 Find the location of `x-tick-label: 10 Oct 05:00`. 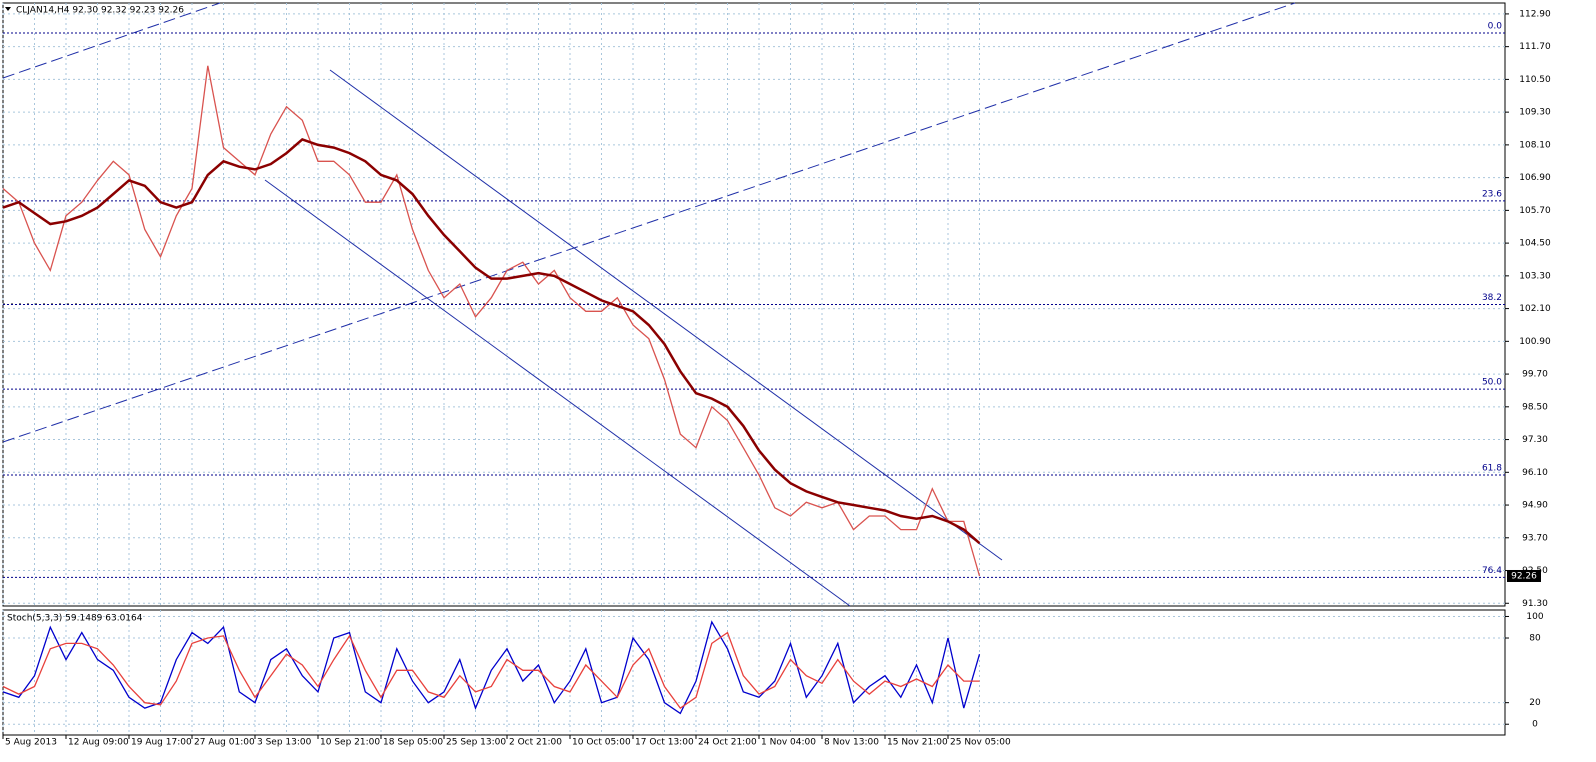

x-tick-label: 10 Oct 05:00 is located at coordinates (601, 743).